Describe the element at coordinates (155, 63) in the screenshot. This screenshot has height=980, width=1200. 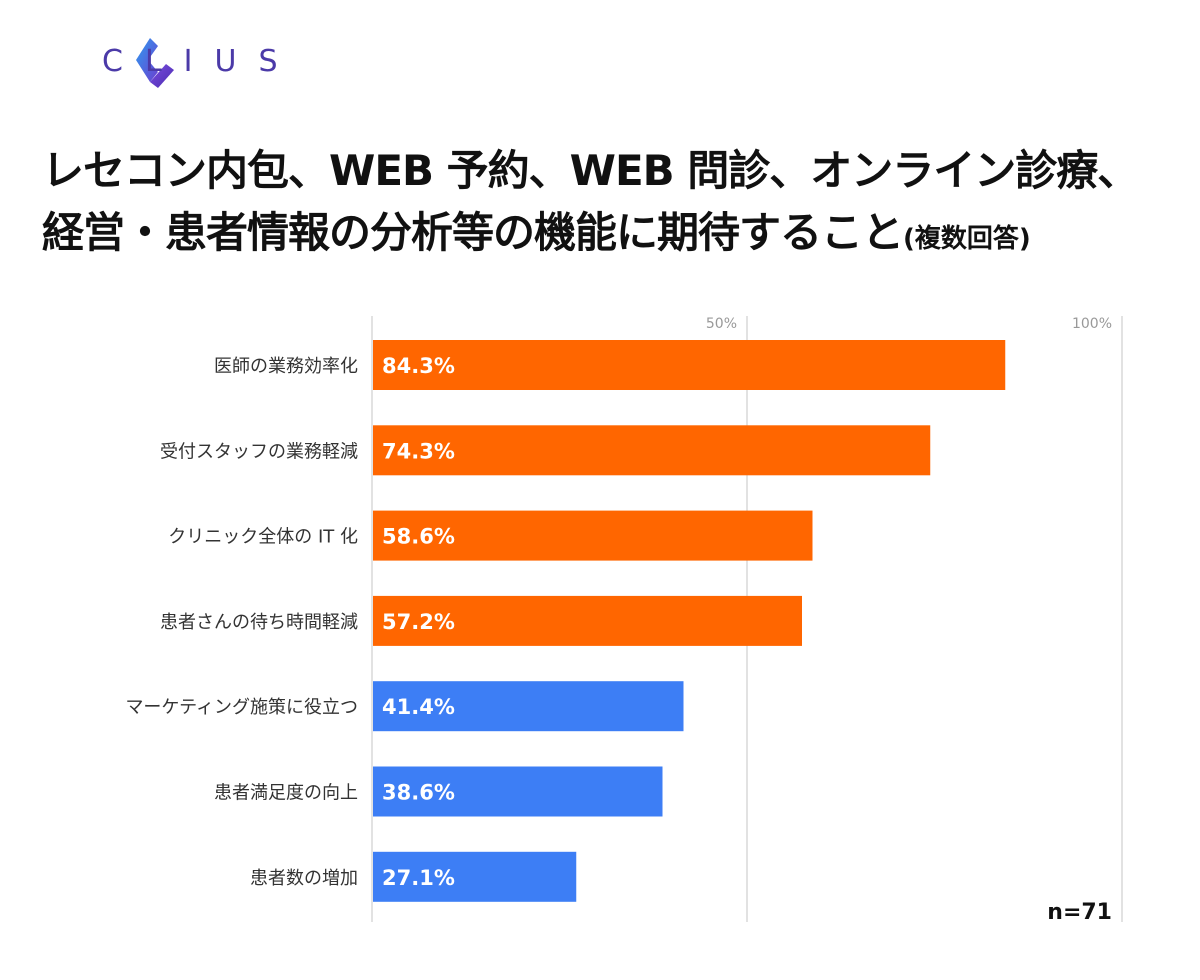
I see `clius-logo-icon` at that location.